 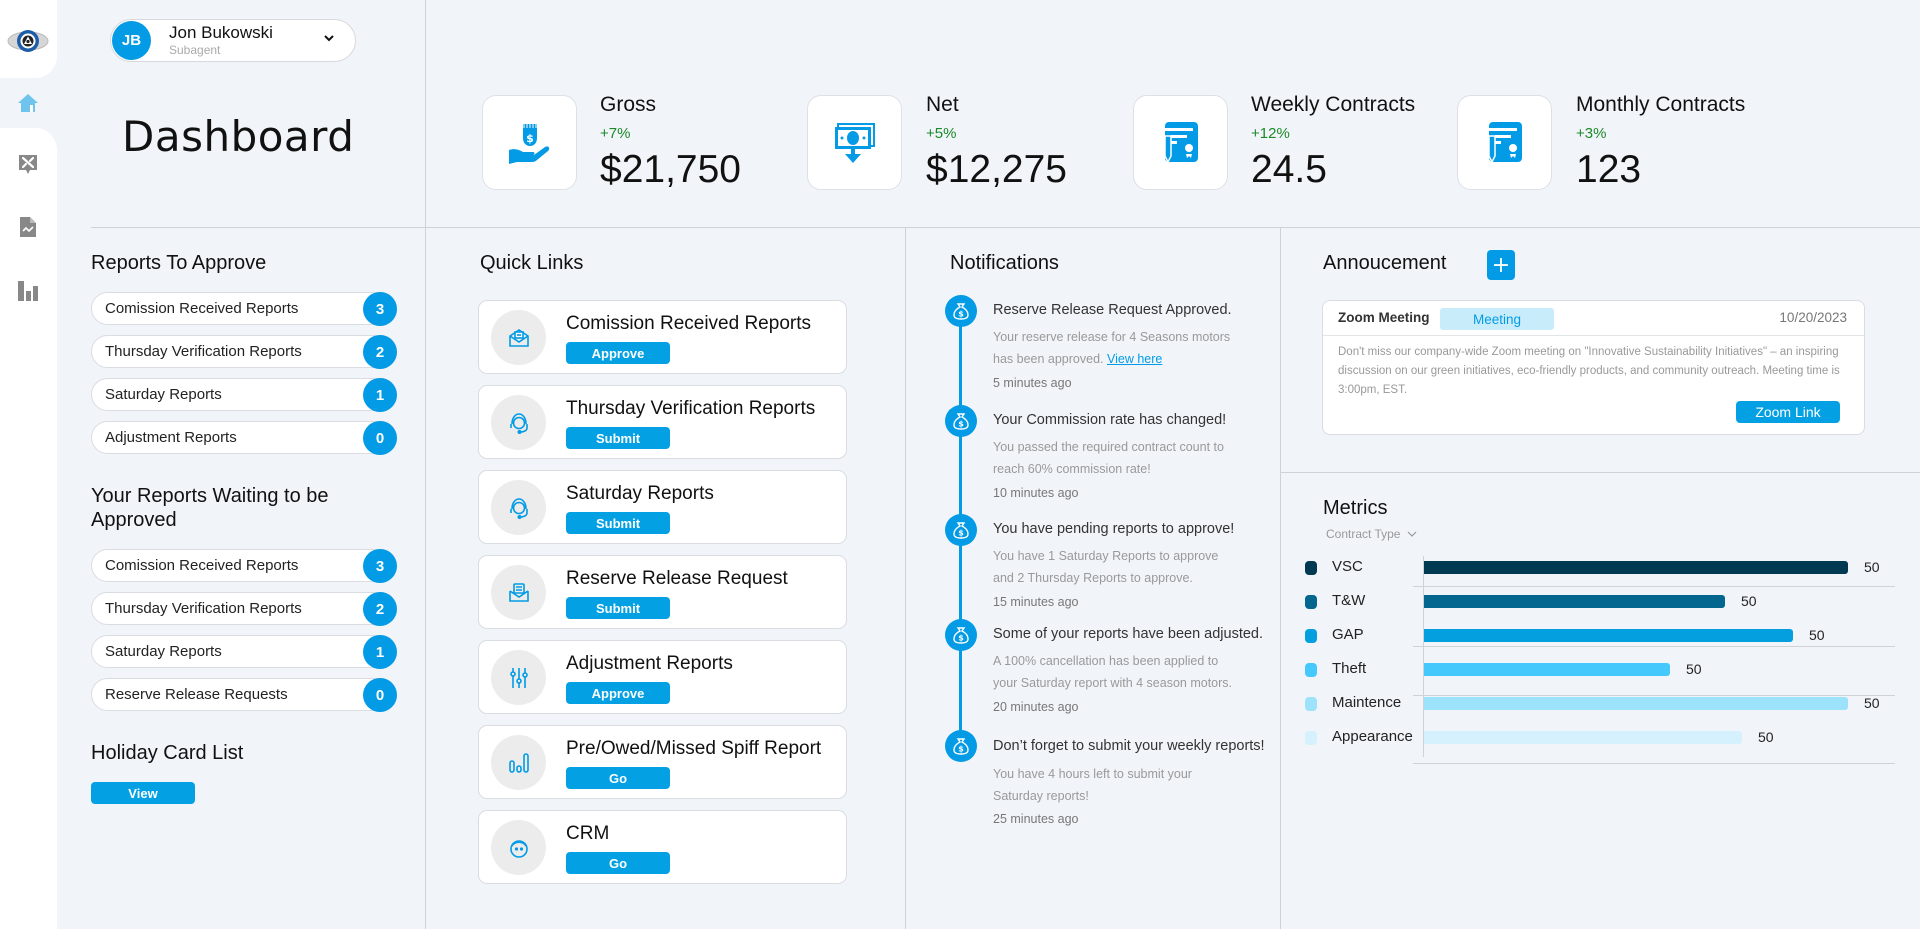 I want to click on user-face-icon, so click(x=518, y=848).